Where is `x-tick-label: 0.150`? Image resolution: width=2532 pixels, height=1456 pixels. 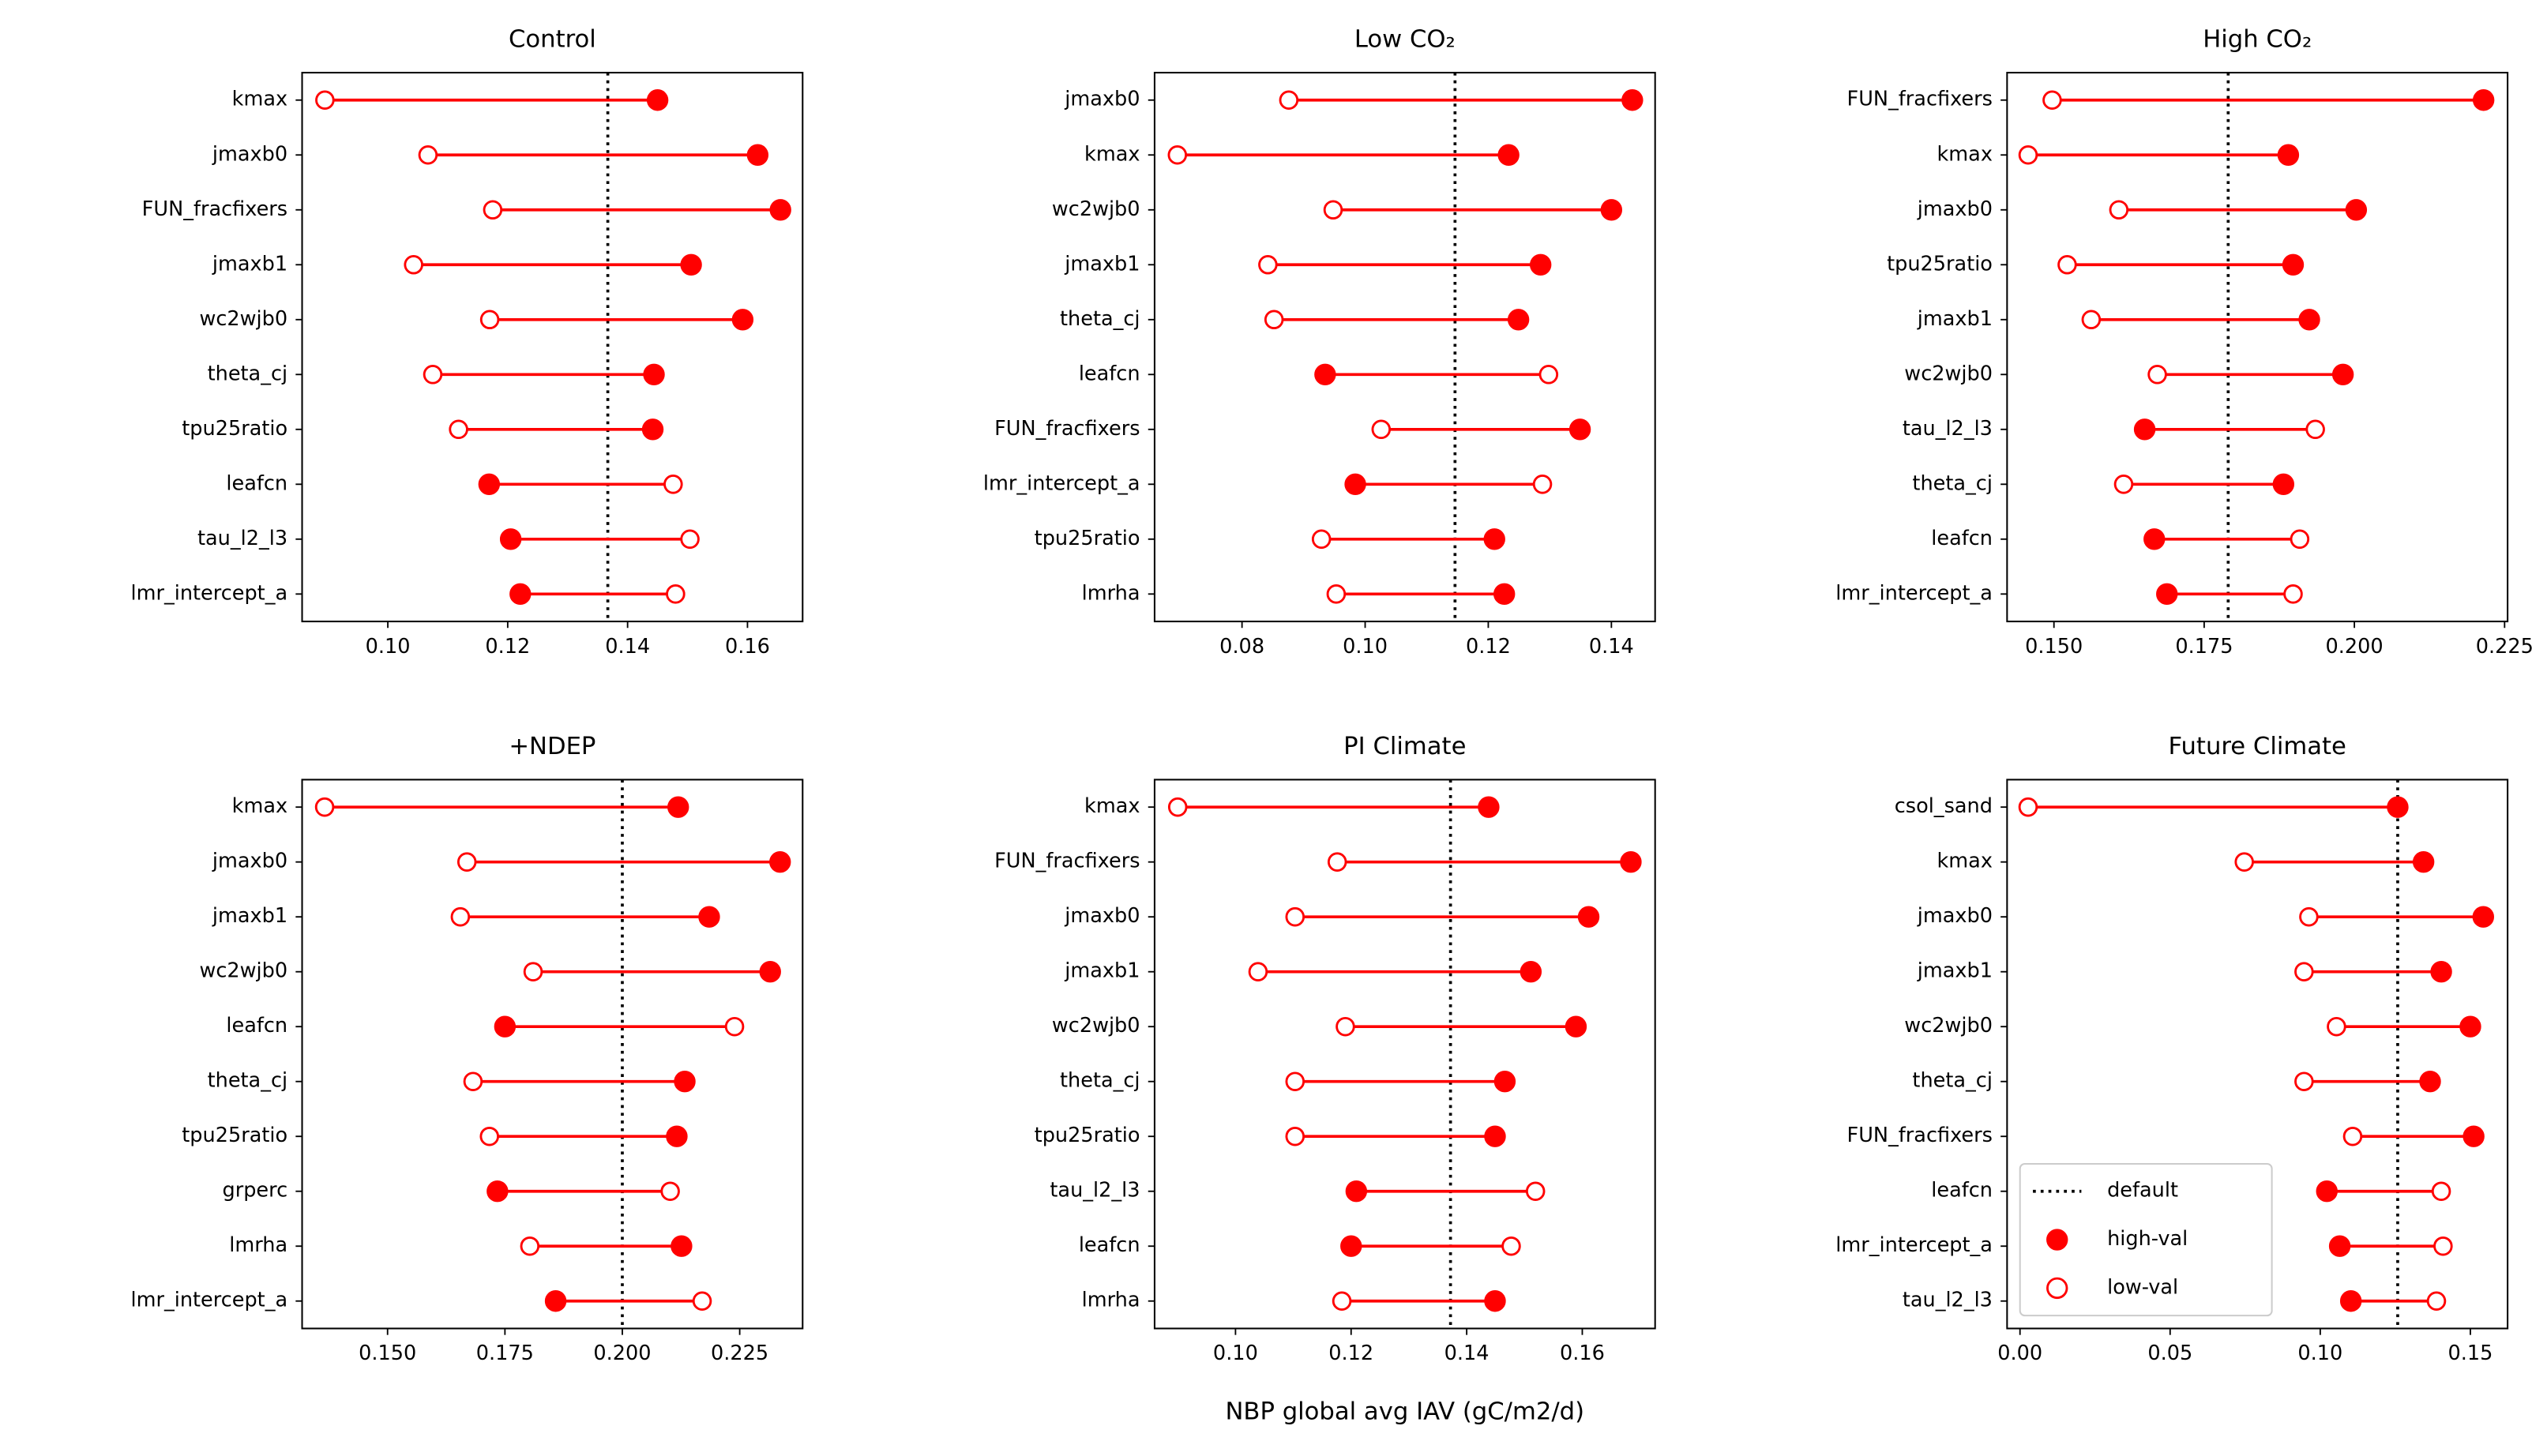
x-tick-label: 0.150 is located at coordinates (2054, 647).